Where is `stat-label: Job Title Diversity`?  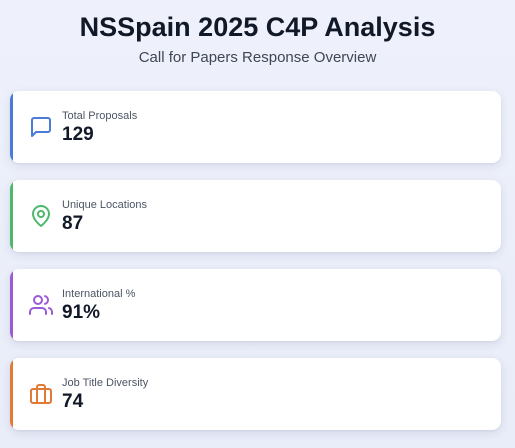 stat-label: Job Title Diversity is located at coordinates (105, 383).